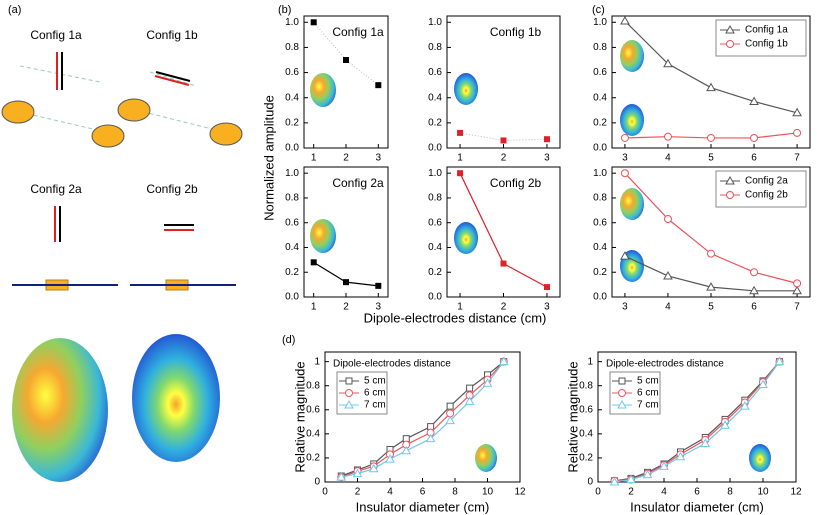 This screenshot has width=817, height=515. Describe the element at coordinates (284, 10) in the screenshot. I see `panel-label: (b)` at that location.